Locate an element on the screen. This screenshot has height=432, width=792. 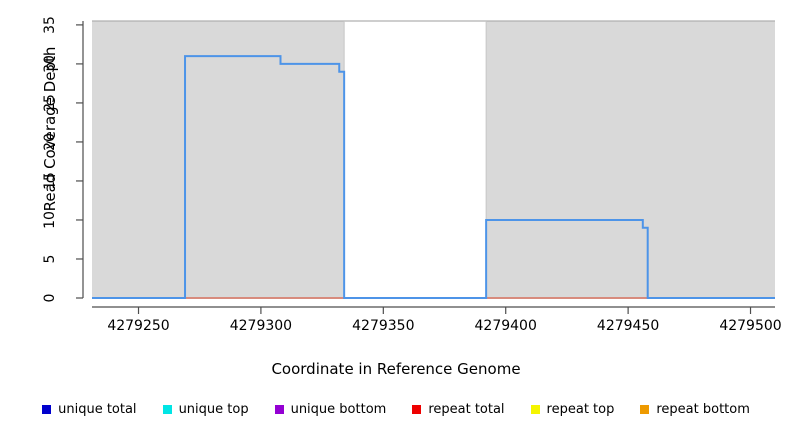
x-tick-label: 4279500 is located at coordinates (750, 326).